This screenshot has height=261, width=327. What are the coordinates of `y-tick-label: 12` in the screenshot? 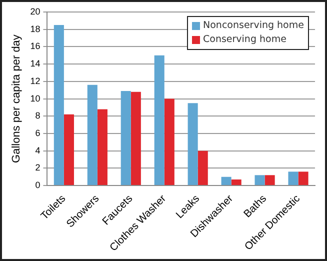 It's located at (35, 81).